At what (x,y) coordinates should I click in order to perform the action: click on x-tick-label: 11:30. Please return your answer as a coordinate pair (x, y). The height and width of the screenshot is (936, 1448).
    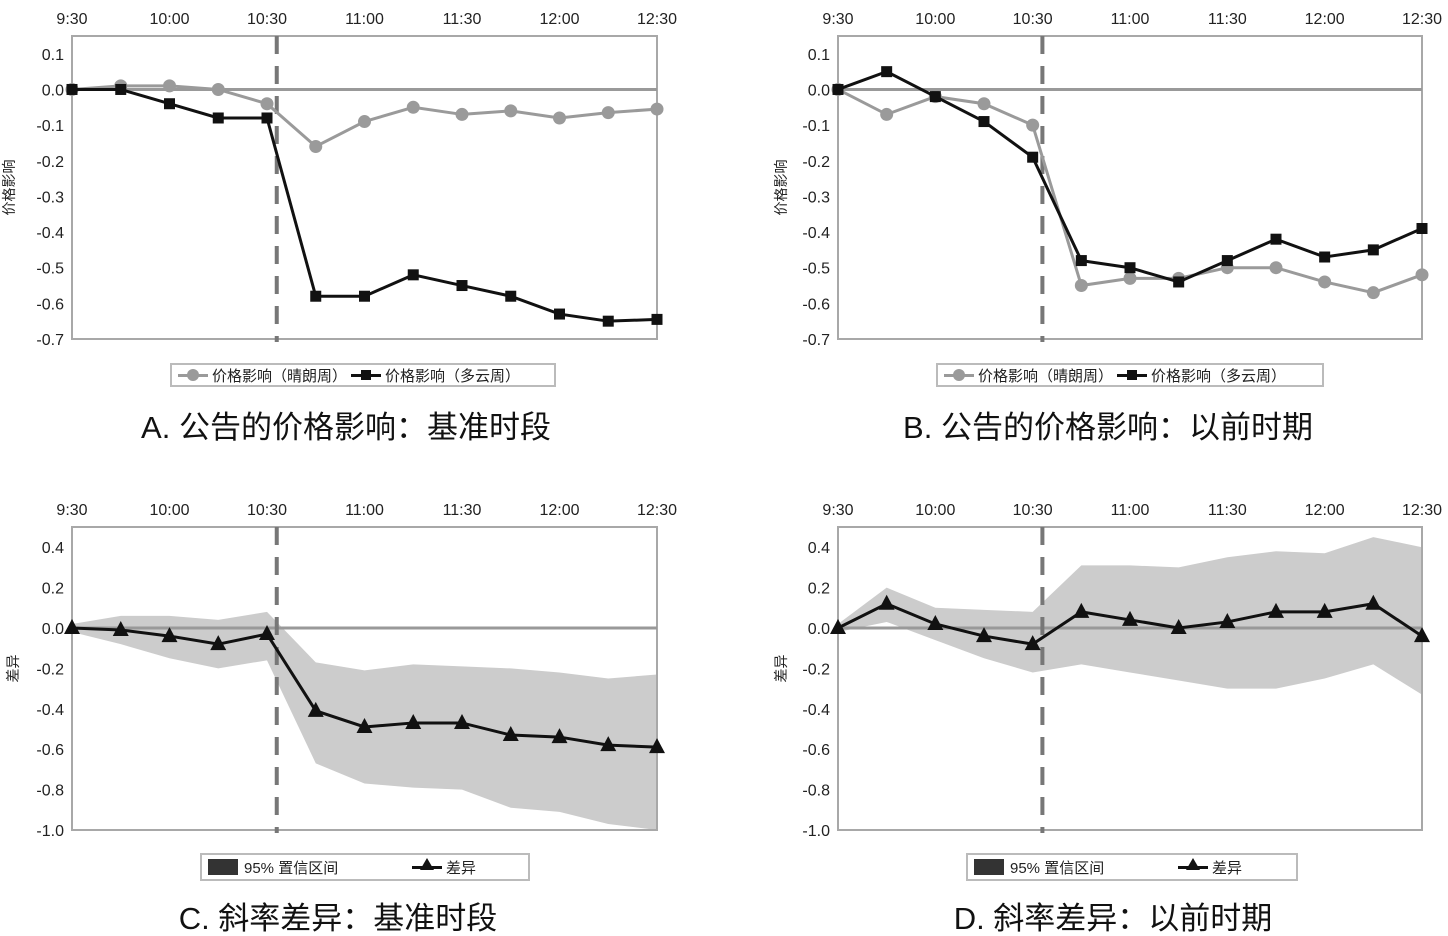
    Looking at the image, I should click on (1227, 510).